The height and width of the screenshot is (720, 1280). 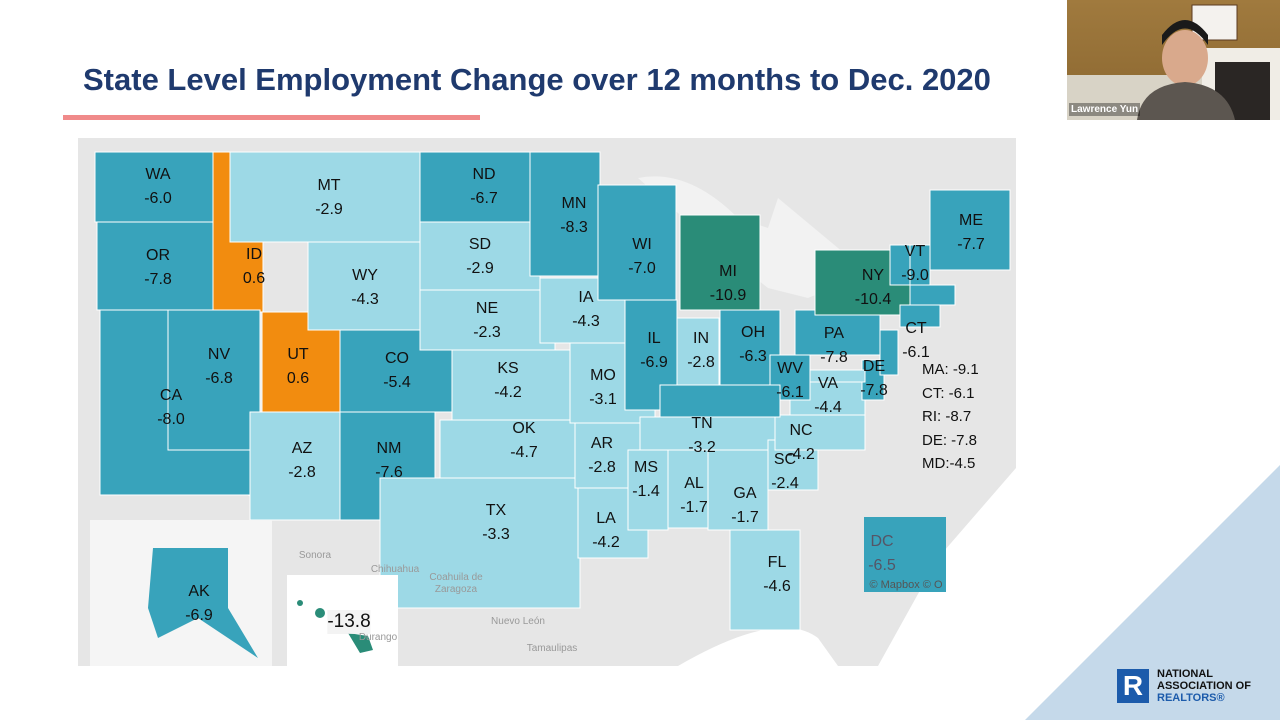 What do you see at coordinates (484, 174) in the screenshot?
I see `state-abbr: ND` at bounding box center [484, 174].